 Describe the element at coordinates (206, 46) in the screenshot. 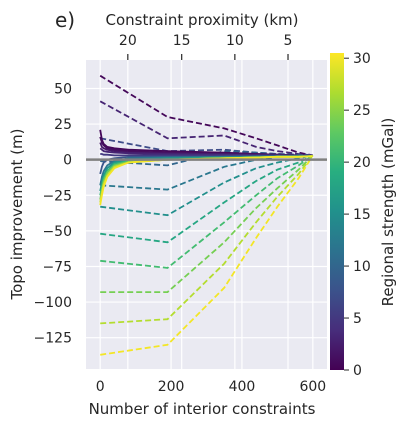

I see `top-axis-ticks: 20 15 10 5` at that location.